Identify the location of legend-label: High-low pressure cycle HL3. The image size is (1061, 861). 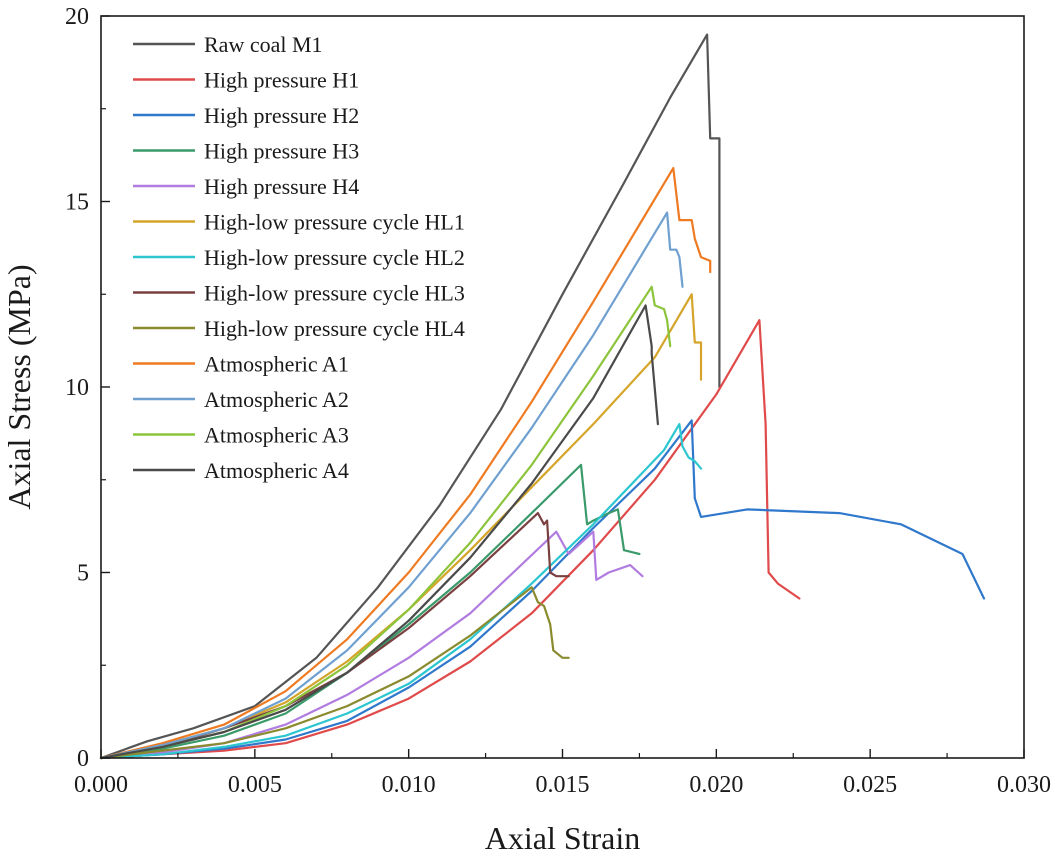
(334, 293).